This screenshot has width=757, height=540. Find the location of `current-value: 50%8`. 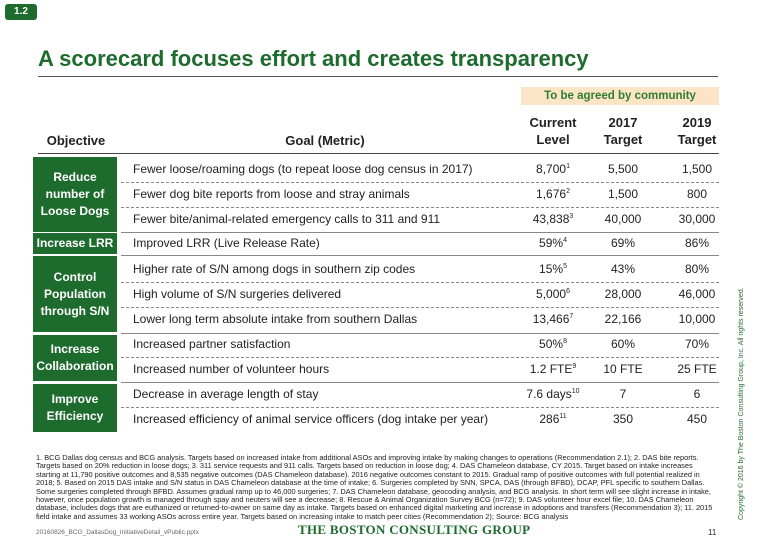

current-value: 50%8 is located at coordinates (553, 344).